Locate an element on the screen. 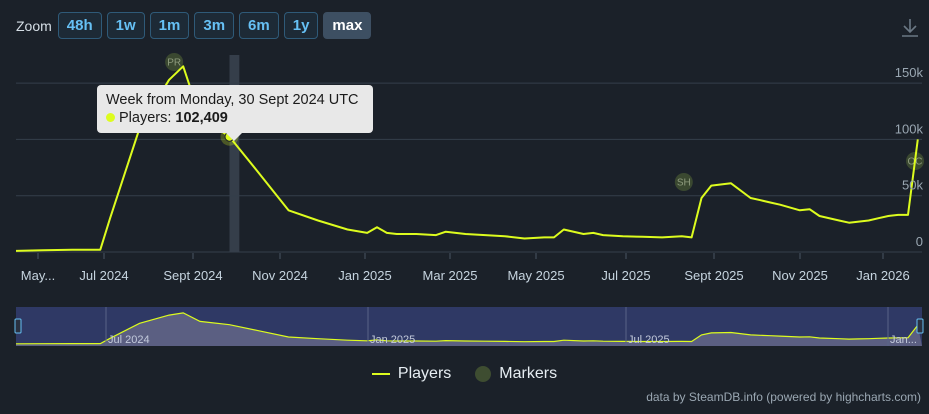 The width and height of the screenshot is (929, 414). marker-label: SH is located at coordinates (684, 183).